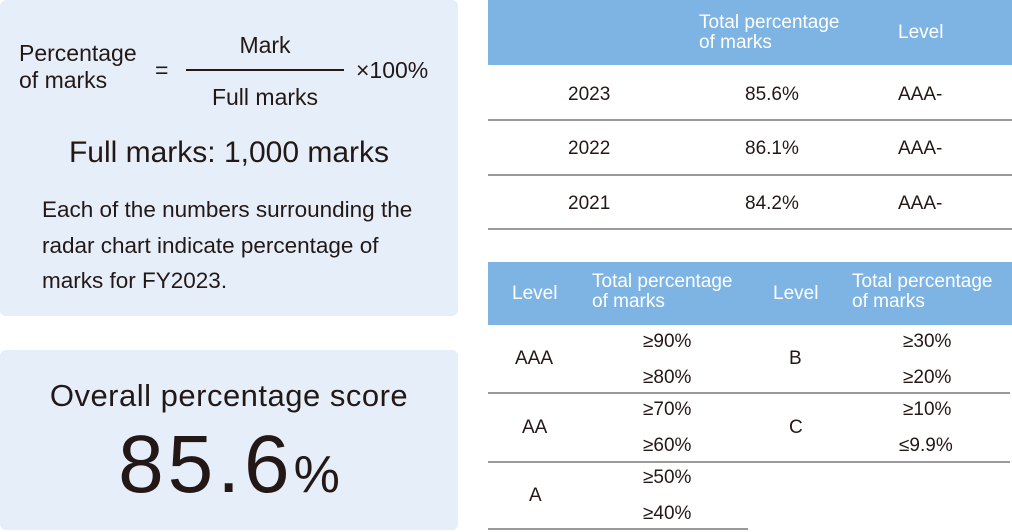  Describe the element at coordinates (667, 409) in the screenshot. I see `threshold-cell: ≥70%` at that location.